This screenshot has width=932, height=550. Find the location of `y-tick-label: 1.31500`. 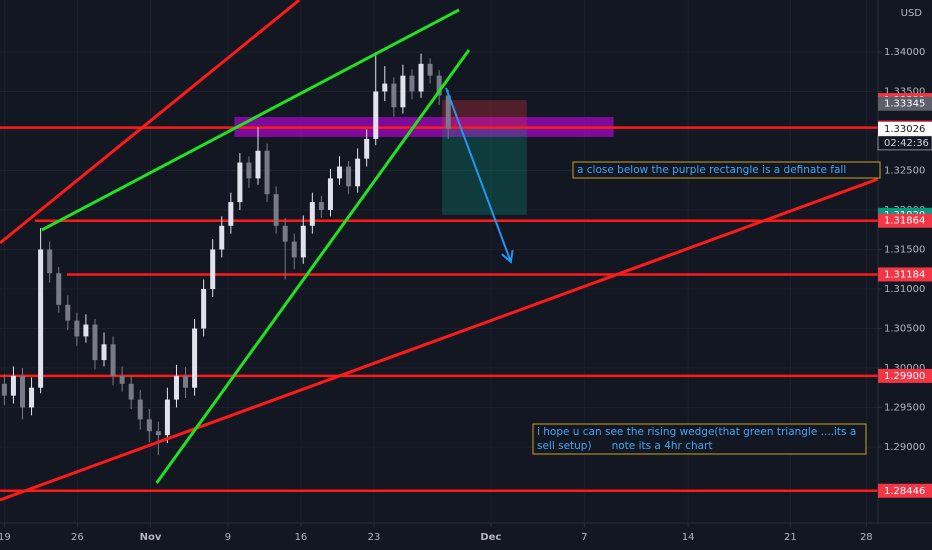

y-tick-label: 1.31500 is located at coordinates (904, 249).